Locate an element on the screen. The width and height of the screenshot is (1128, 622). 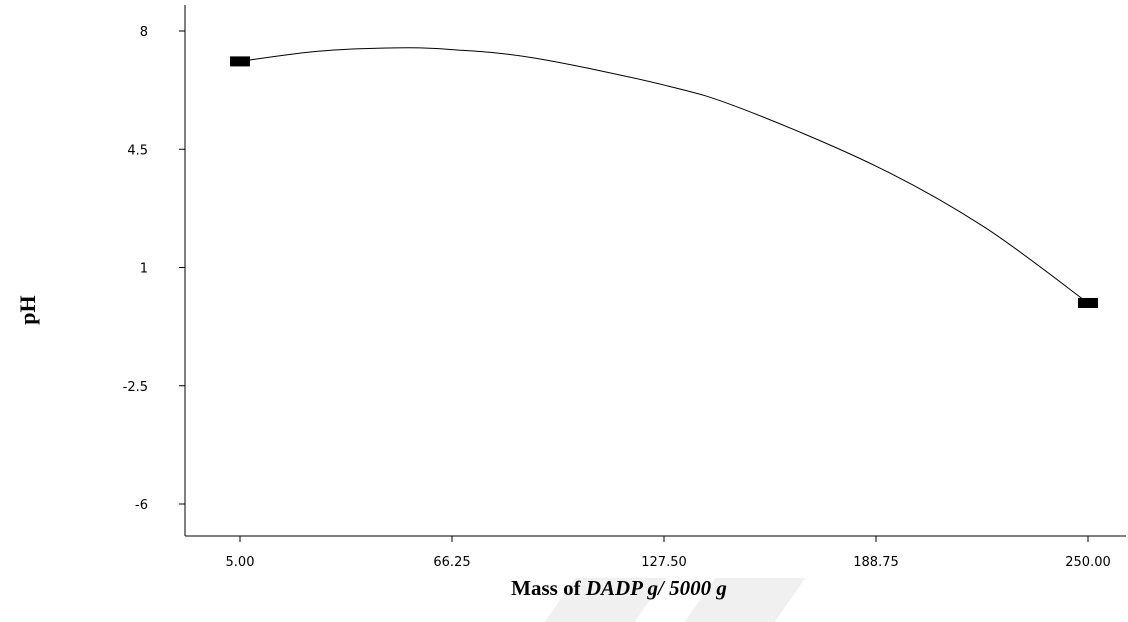
x-axis-title-italic: DADP g/ 5000 g is located at coordinates (656, 588).